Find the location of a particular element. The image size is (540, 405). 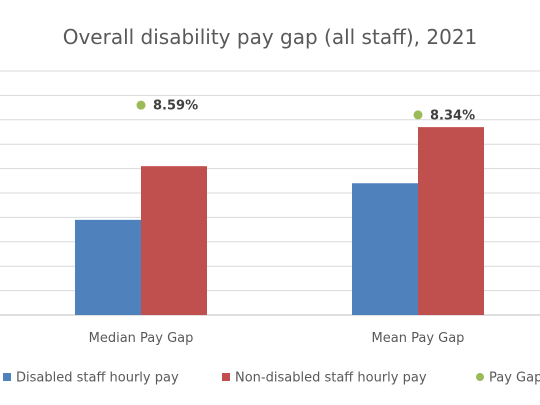

legend-disabled-swatch is located at coordinates (7, 377).